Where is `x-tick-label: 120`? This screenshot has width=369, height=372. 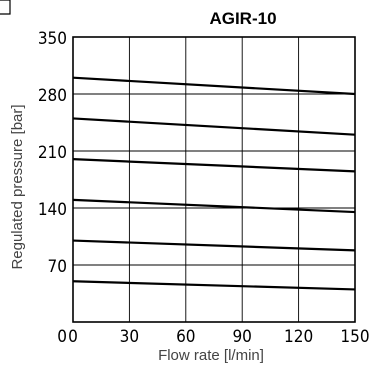
x-tick-label: 120 is located at coordinates (298, 337).